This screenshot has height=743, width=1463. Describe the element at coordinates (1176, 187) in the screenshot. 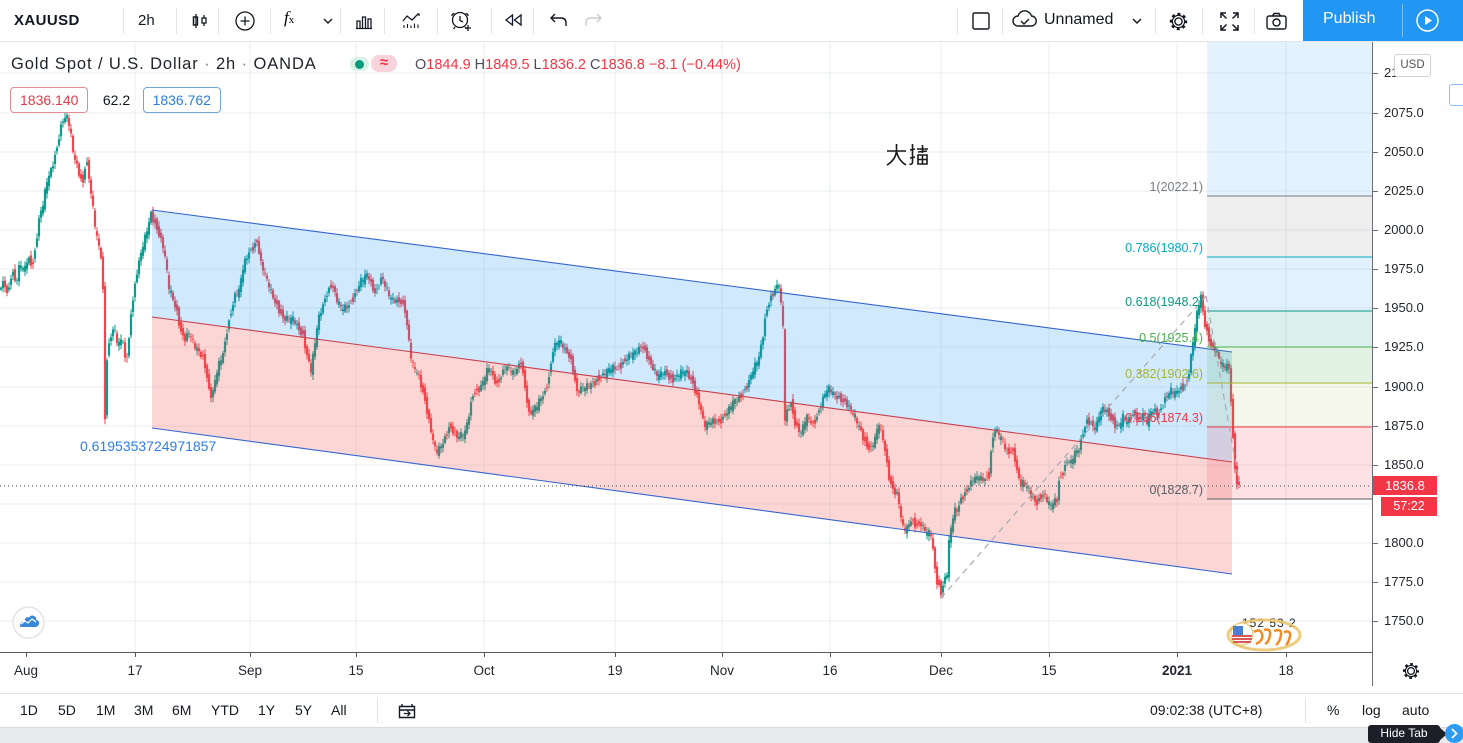

I see `svg-text: 1(2022.1)` at that location.